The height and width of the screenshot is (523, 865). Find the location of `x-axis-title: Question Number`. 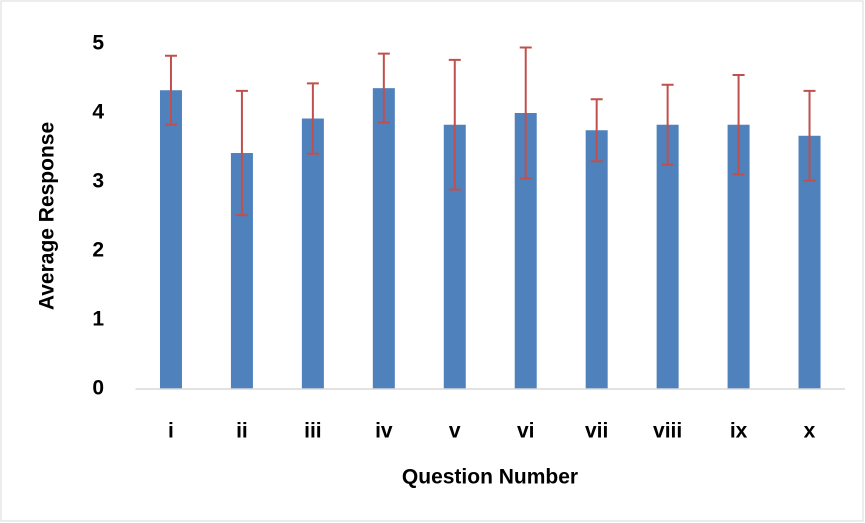

x-axis-title: Question Number is located at coordinates (490, 477).